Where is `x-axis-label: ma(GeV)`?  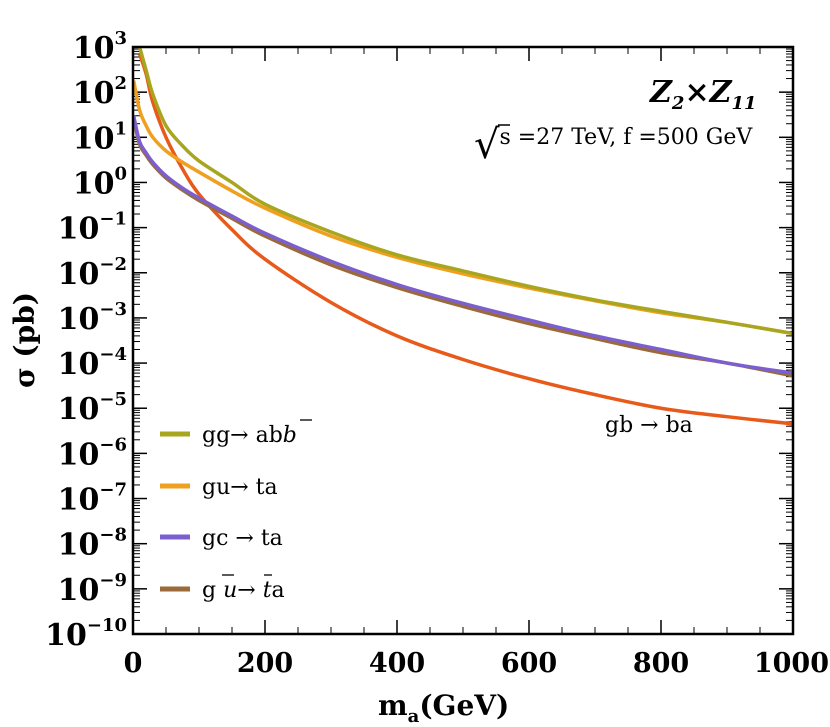
x-axis-label: ma(GeV) is located at coordinates (443, 708).